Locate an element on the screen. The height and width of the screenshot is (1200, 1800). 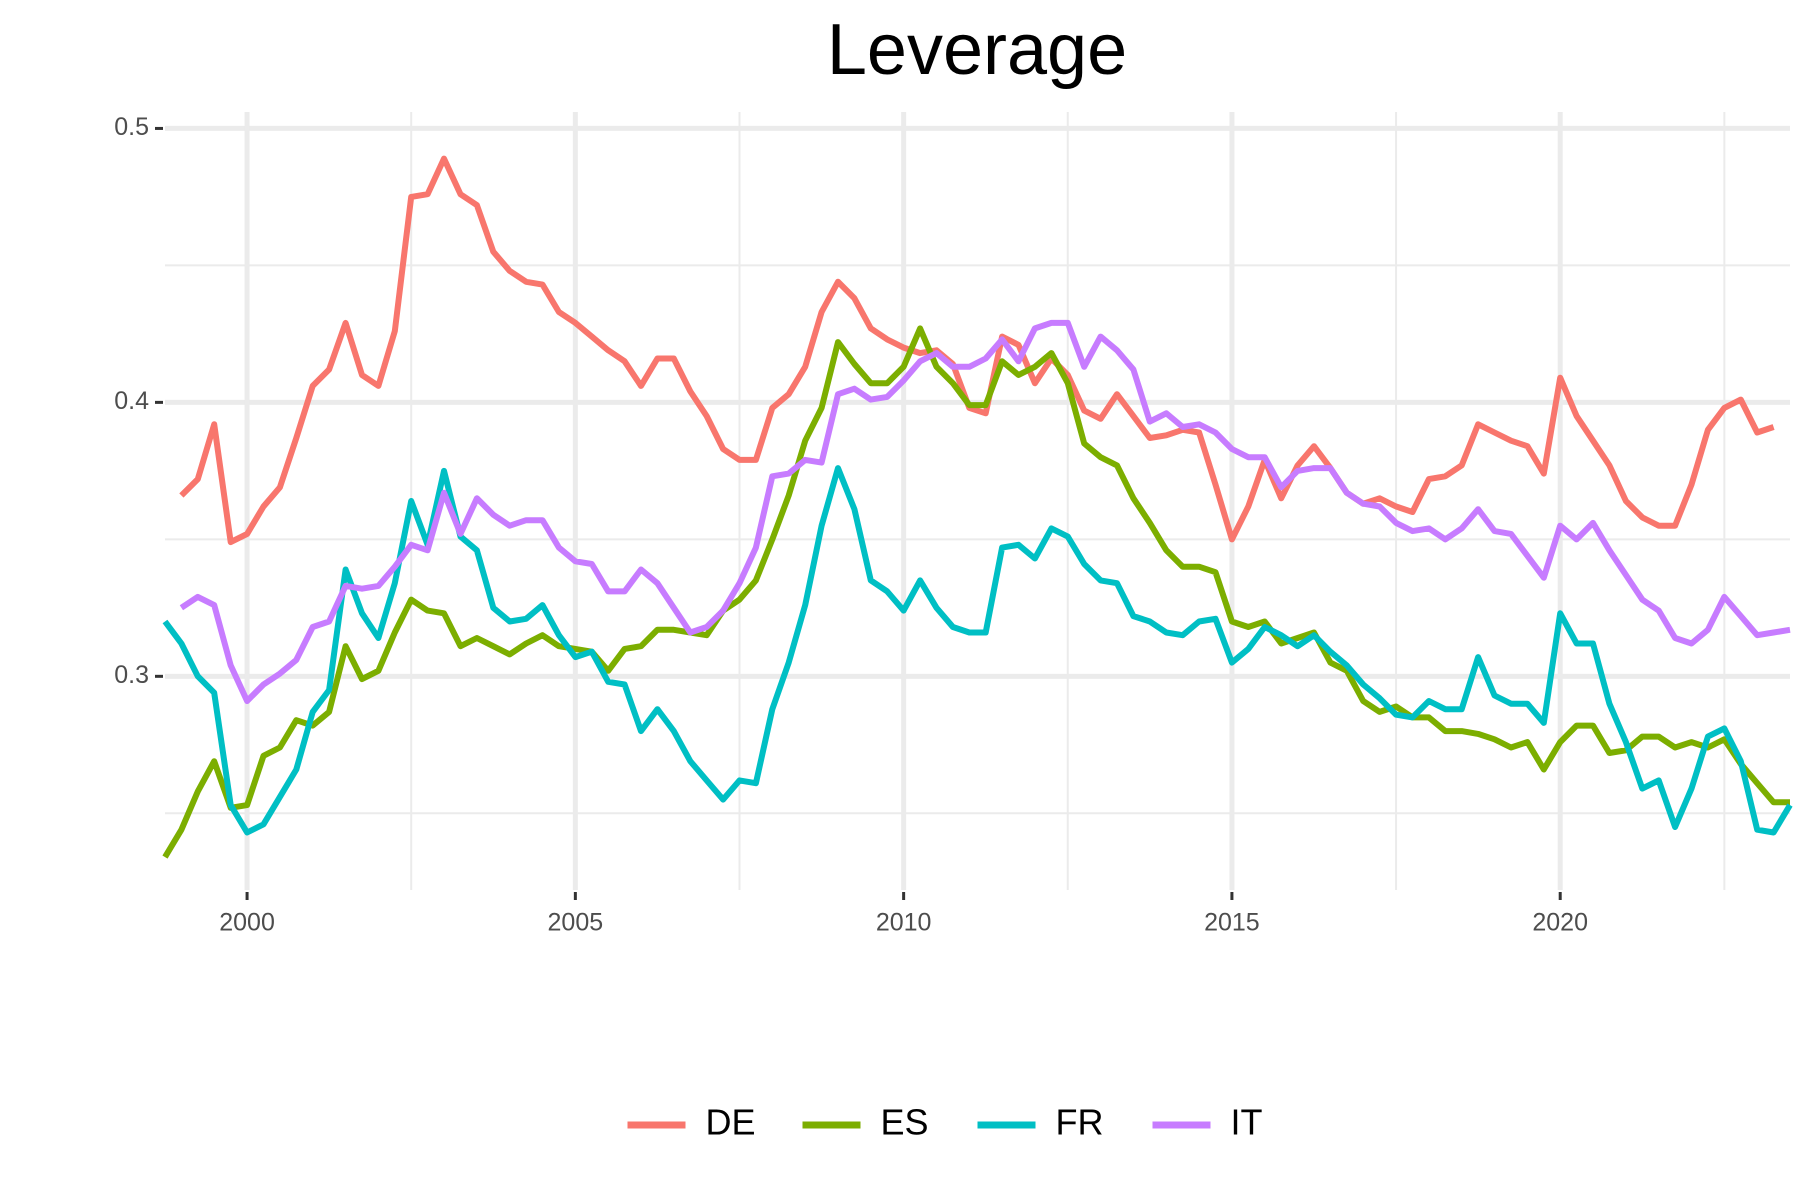
x-tick-label: 2010 is located at coordinates (904, 923).